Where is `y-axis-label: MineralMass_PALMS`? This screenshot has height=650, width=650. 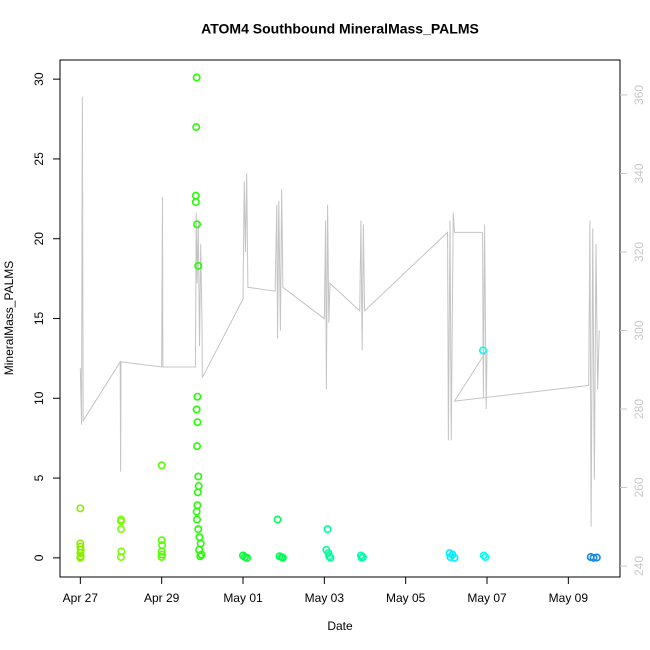
y-axis-label: MineralMass_PALMS is located at coordinates (9, 318).